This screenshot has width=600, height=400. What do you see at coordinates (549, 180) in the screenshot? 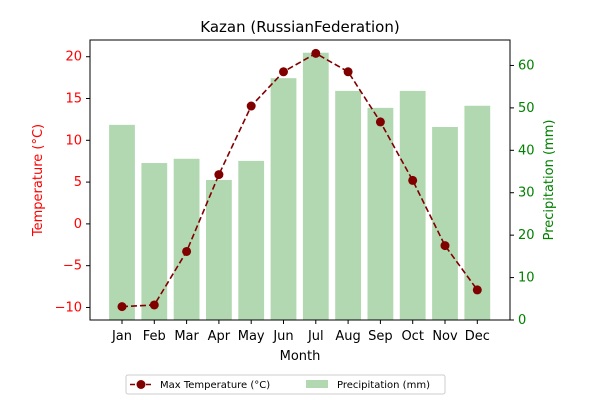
I see `right-axis-label: Precipitation (mm)` at bounding box center [549, 180].